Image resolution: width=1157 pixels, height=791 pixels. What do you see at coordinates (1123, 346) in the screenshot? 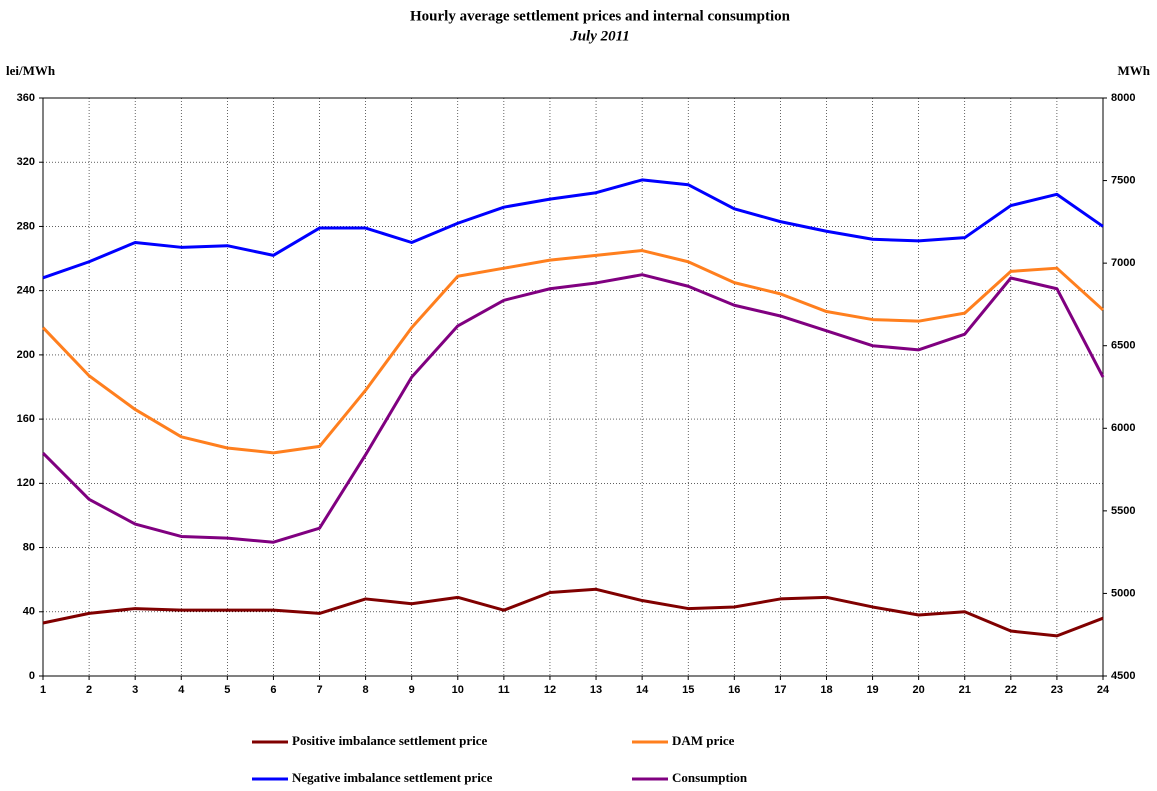
I see `y2-tick-label: 6500` at bounding box center [1123, 346].